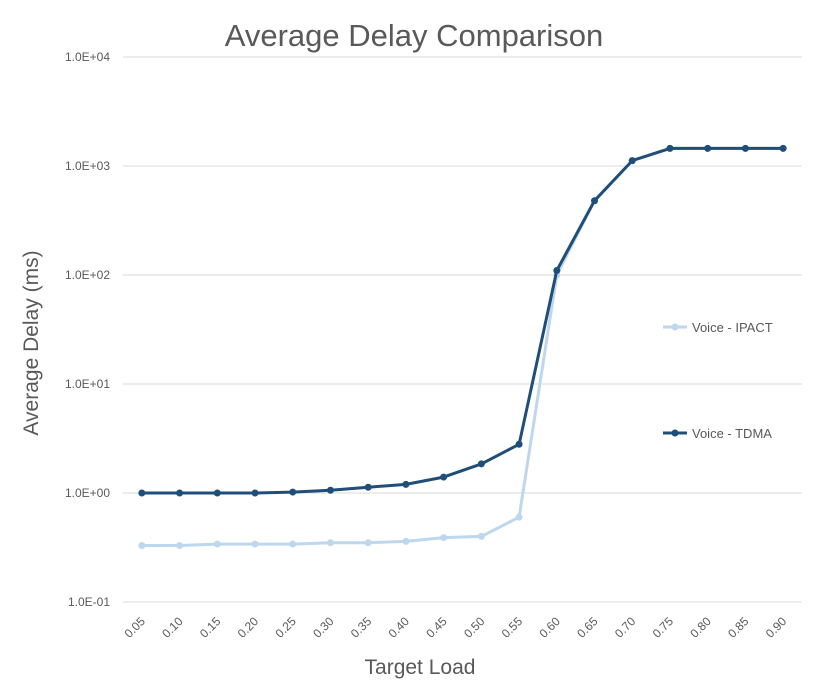 This screenshot has width=827, height=685. I want to click on x-tick-label: 0.45, so click(436, 627).